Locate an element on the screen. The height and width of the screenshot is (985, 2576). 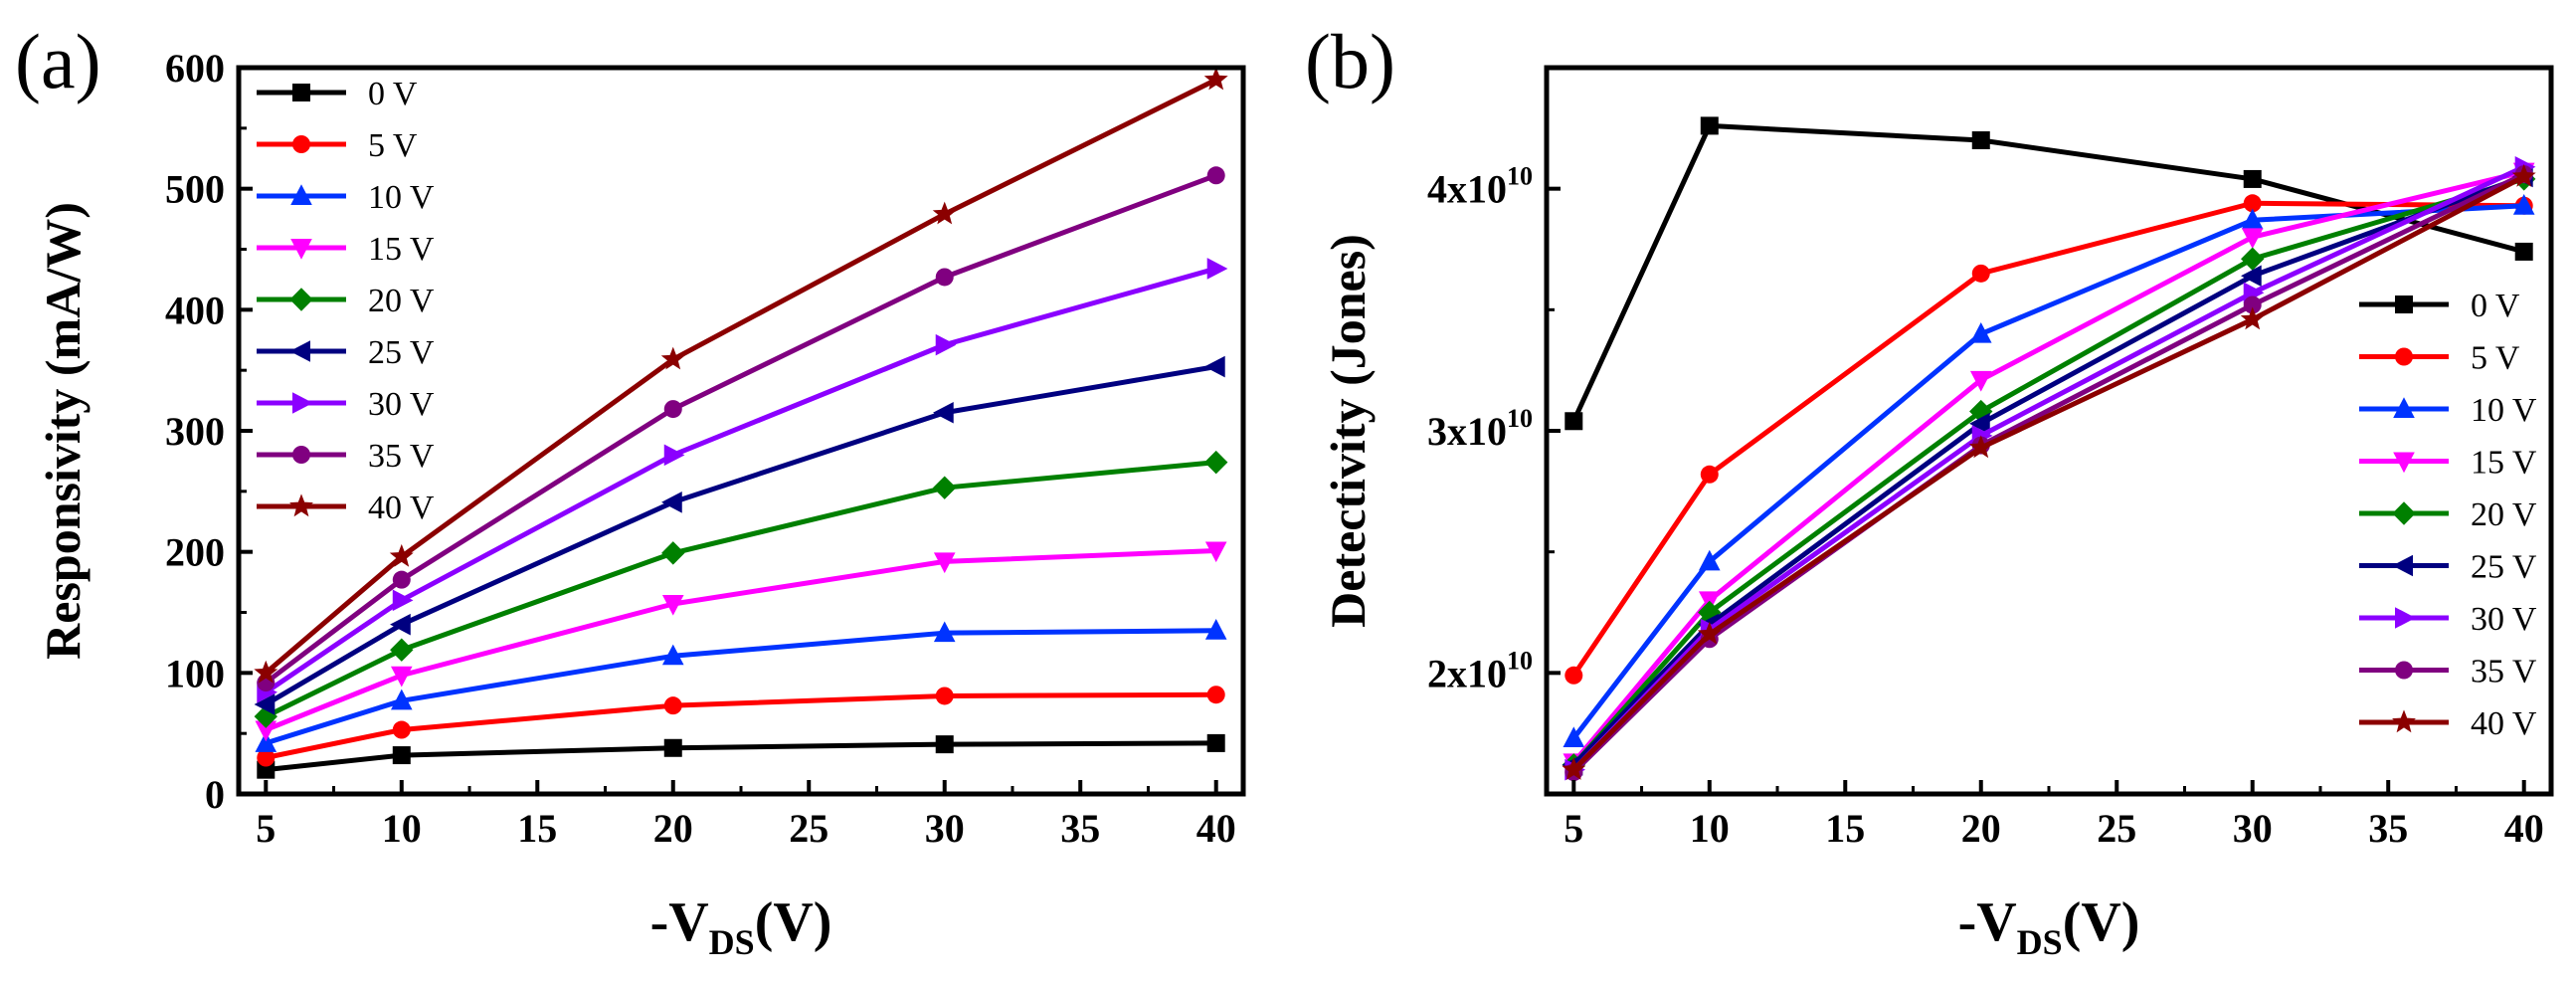
x-tick-label: 5 is located at coordinates (266, 828).